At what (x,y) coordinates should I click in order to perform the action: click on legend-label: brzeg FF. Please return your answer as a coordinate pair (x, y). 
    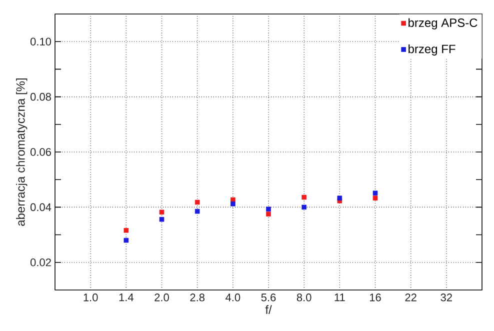
    Looking at the image, I should click on (432, 50).